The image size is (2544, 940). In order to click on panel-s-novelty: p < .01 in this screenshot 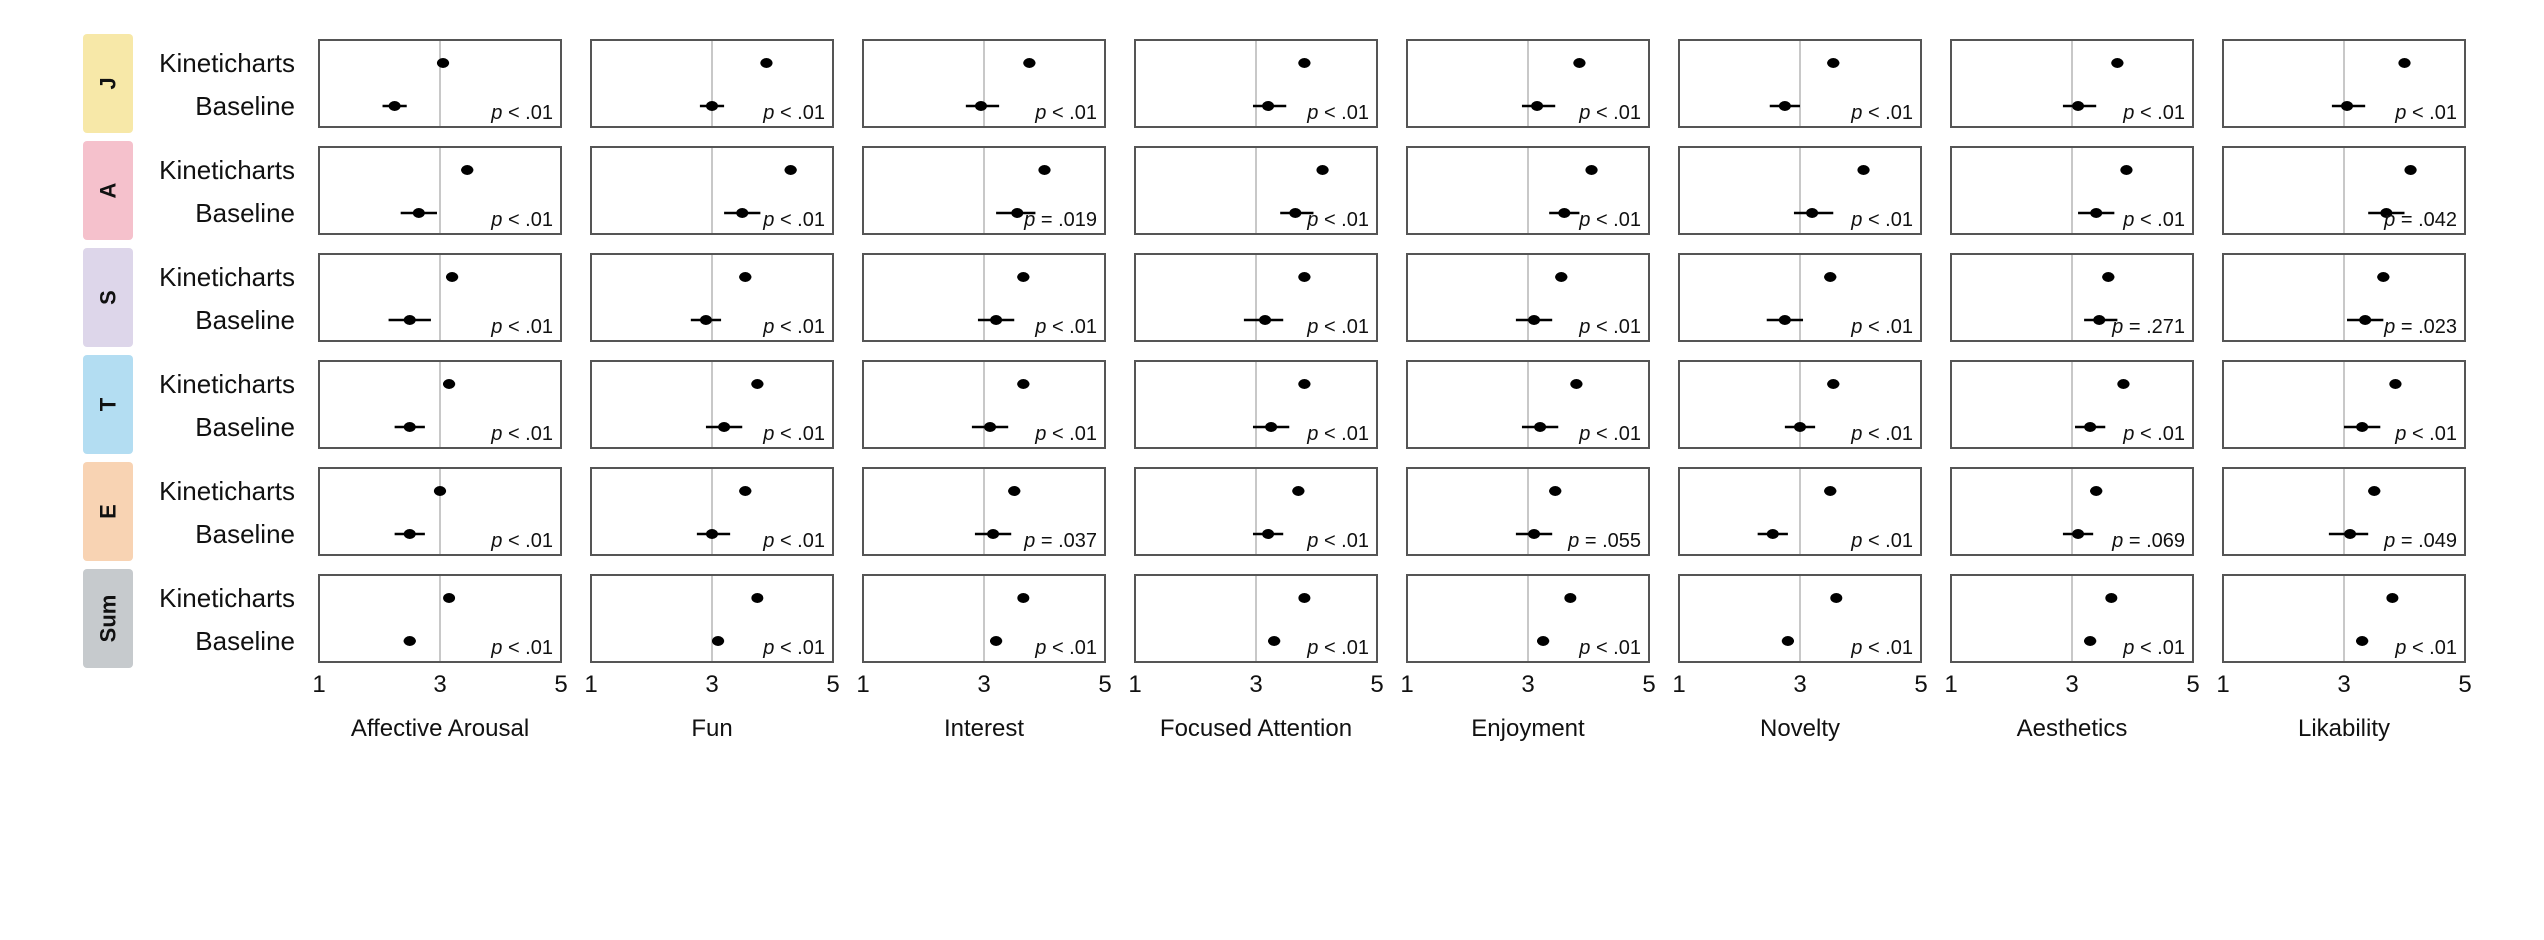, I will do `click(1800, 297)`.